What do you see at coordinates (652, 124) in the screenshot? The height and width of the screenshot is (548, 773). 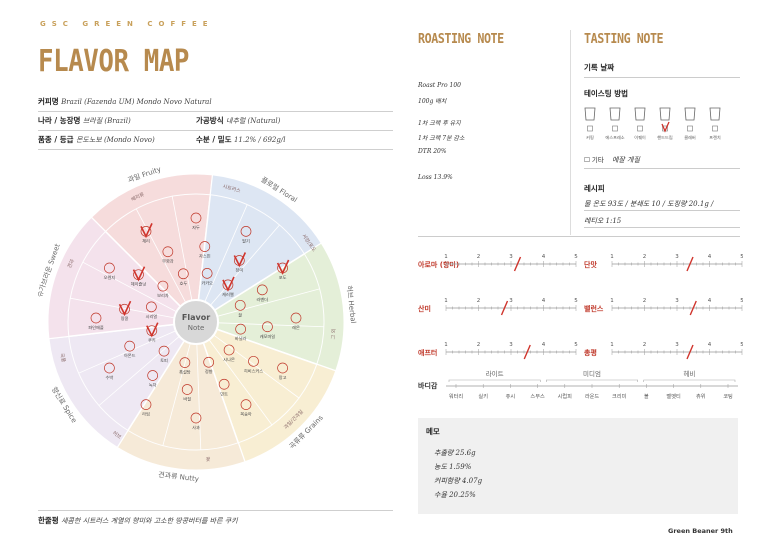 I see `method-icons: 커핑 에스프레소 이퀘이 핸드드립 클레버 프렌치` at bounding box center [652, 124].